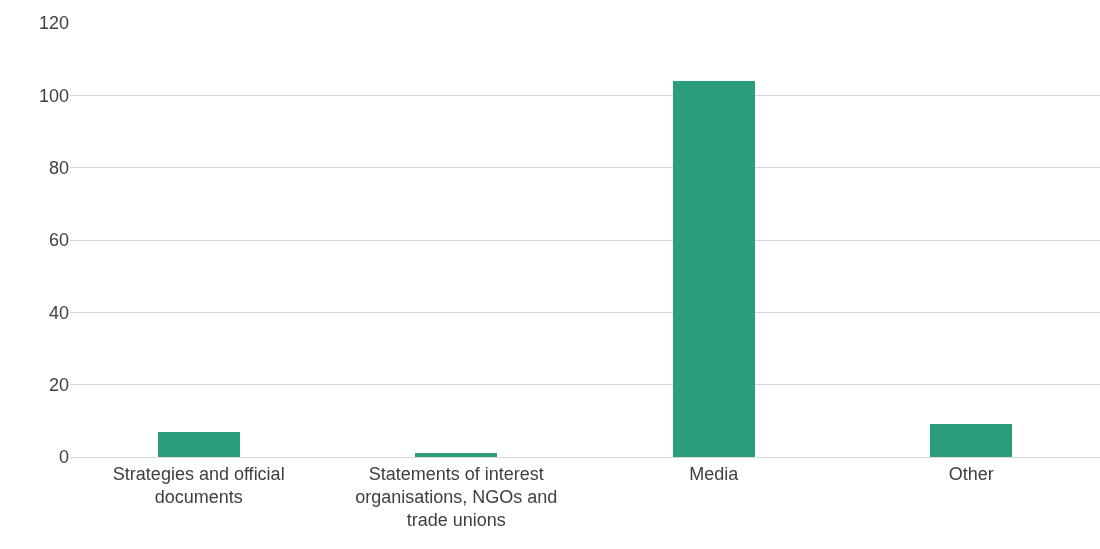 The width and height of the screenshot is (1100, 549). I want to click on y-tick-label: 60, so click(58, 240).